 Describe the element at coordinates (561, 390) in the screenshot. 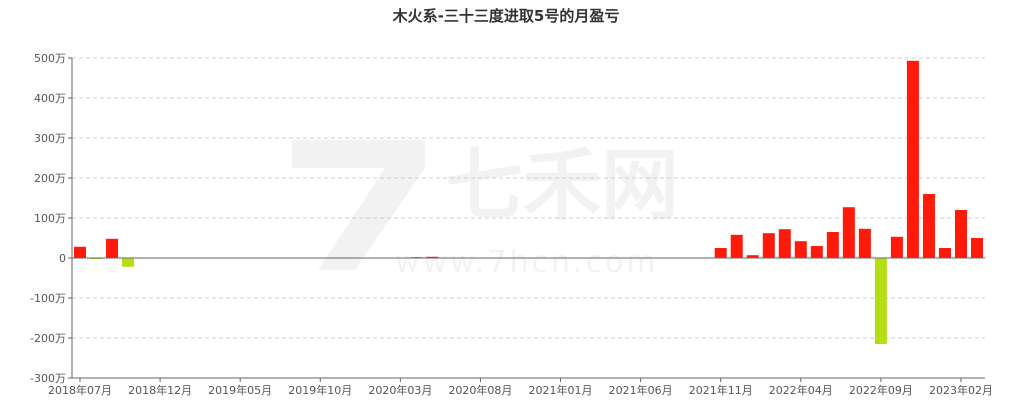

I see `x-tick-label: 2021年01月` at that location.